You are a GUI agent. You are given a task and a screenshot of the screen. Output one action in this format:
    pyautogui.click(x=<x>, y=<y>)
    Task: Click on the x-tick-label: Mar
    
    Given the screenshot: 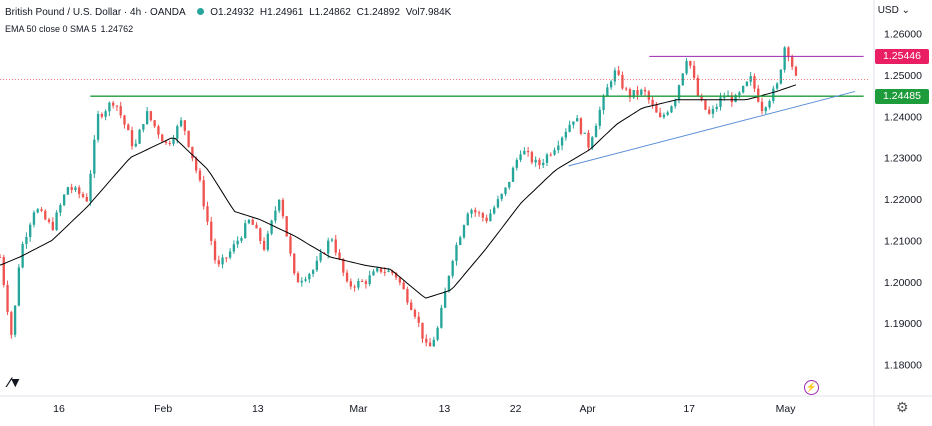 What is the action you would take?
    pyautogui.click(x=358, y=409)
    